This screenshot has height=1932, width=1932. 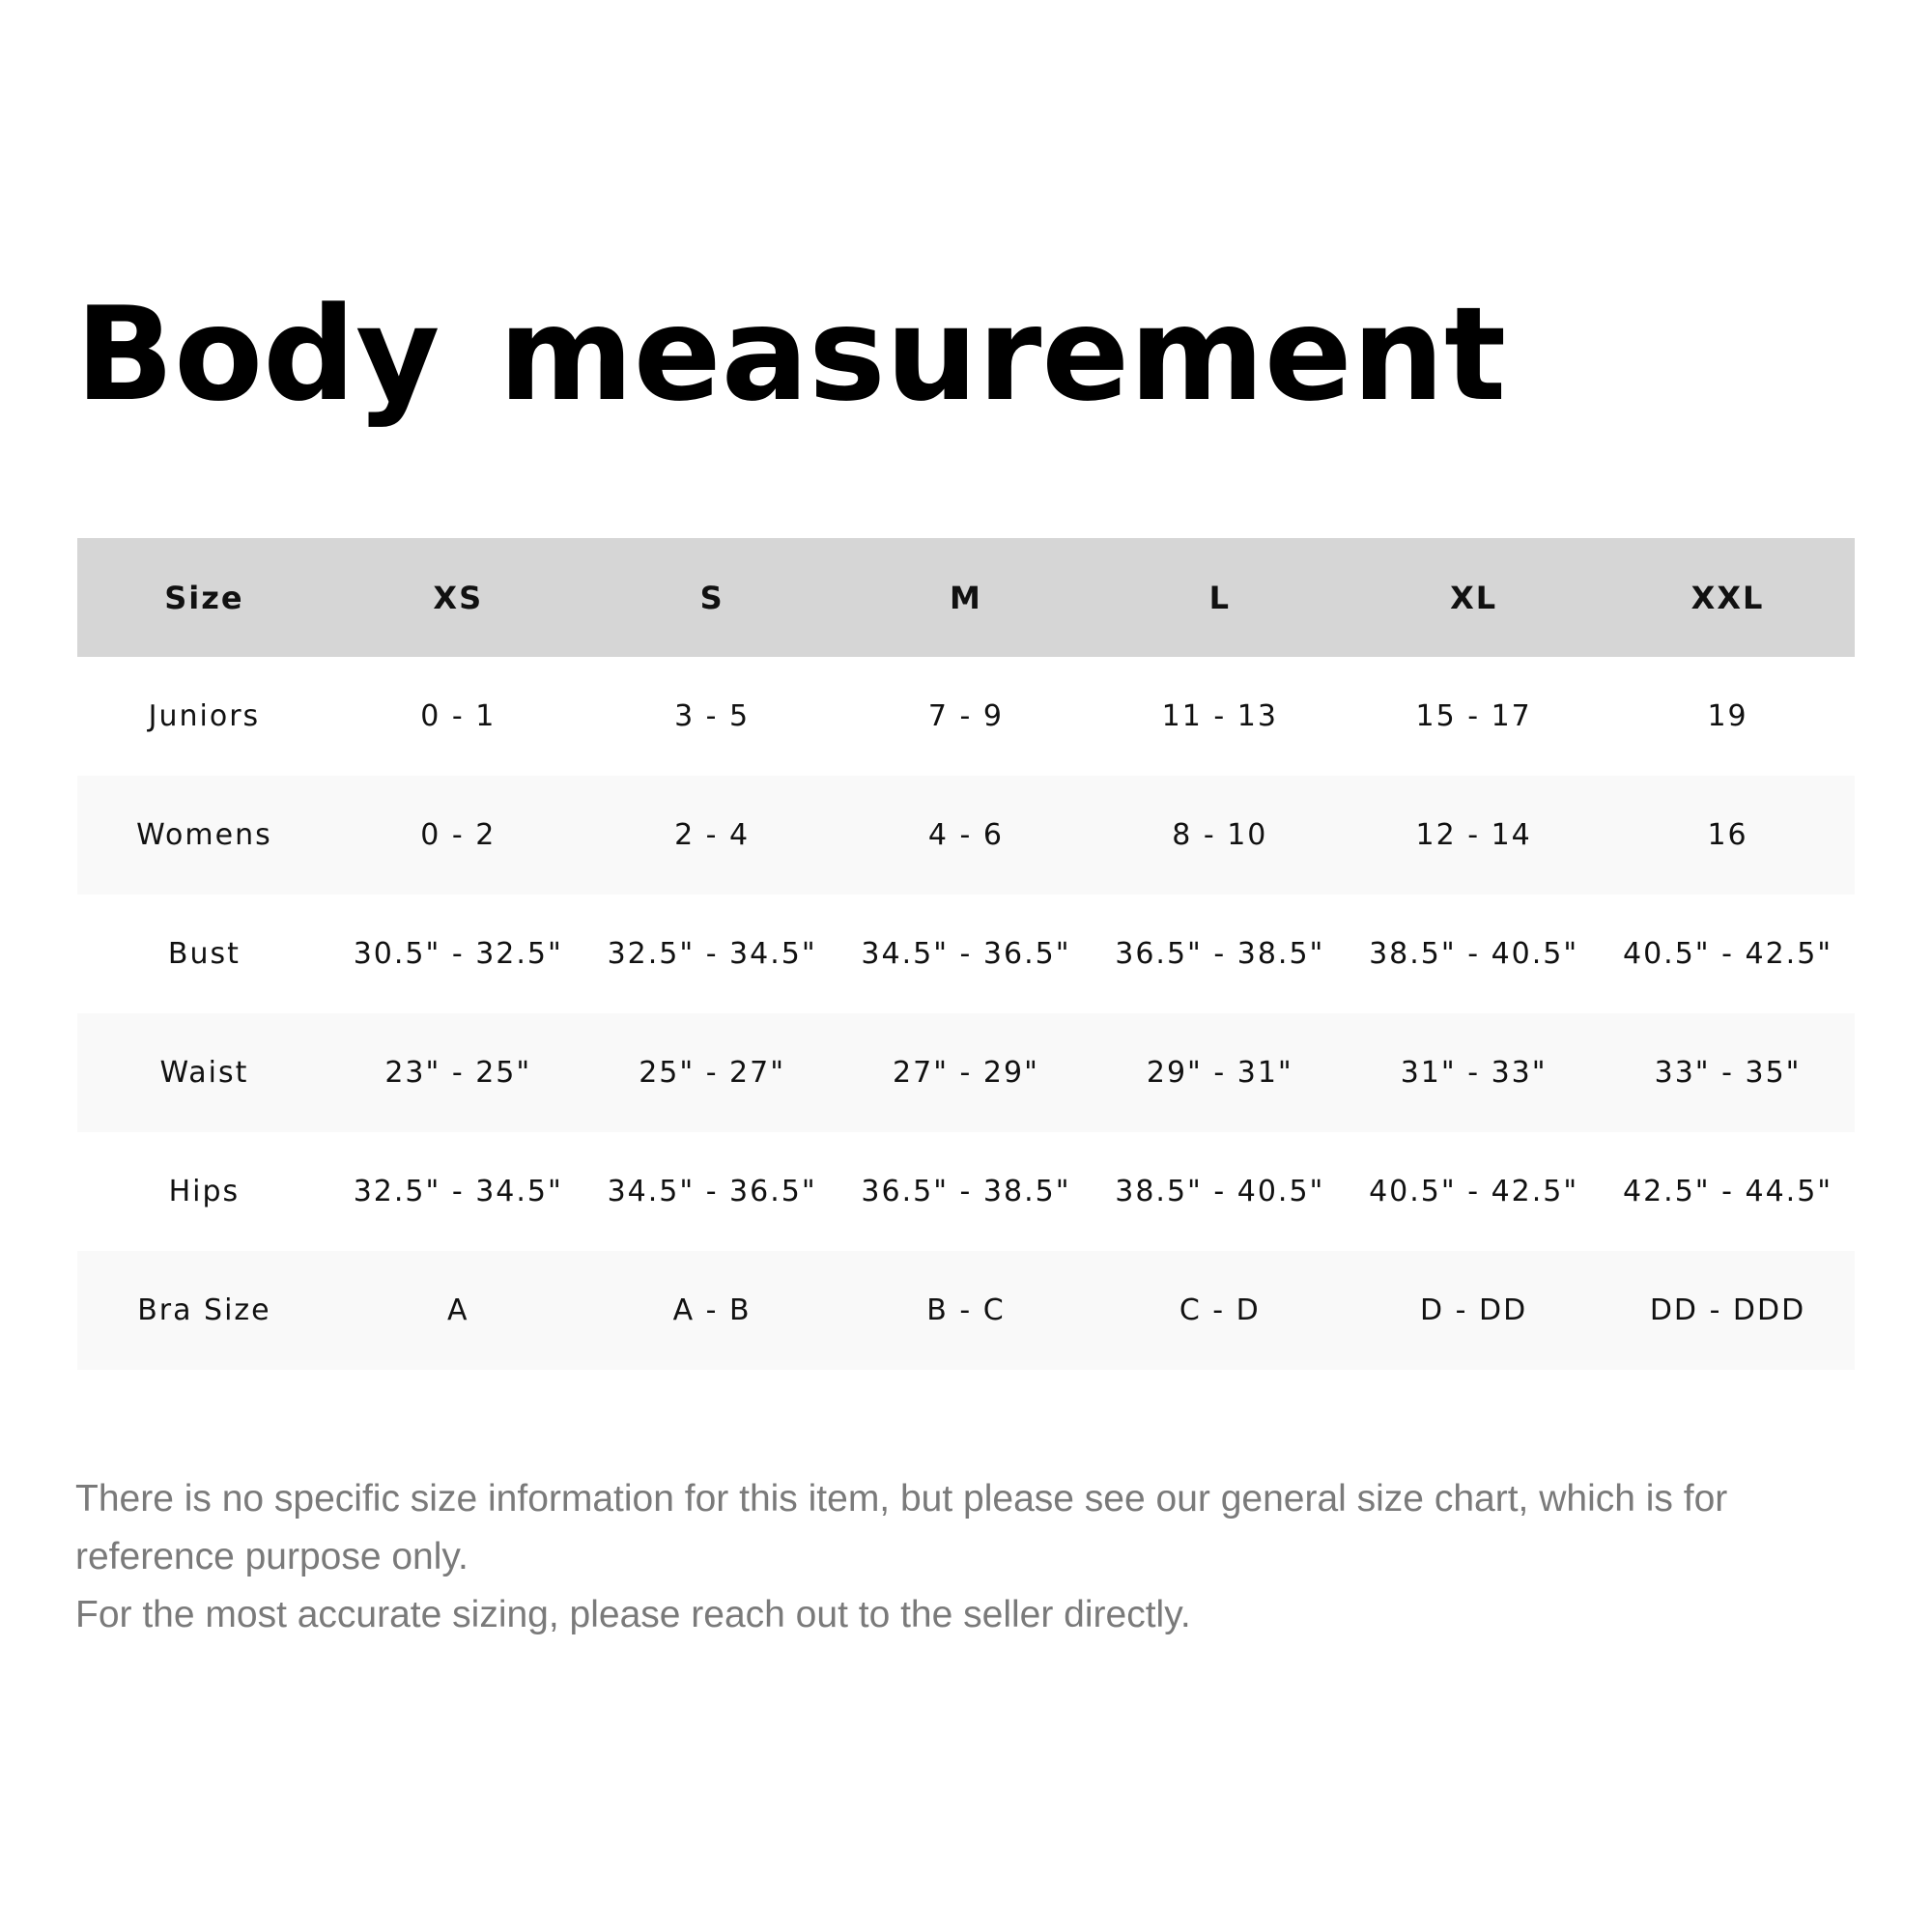 What do you see at coordinates (204, 835) in the screenshot?
I see `row-label: Womens` at bounding box center [204, 835].